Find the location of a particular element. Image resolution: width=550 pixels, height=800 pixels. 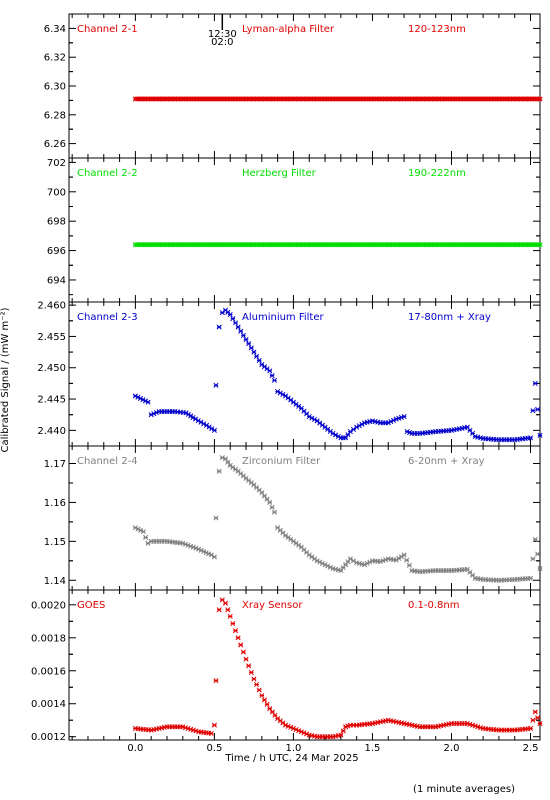

y-tick-label: 2.450 is located at coordinates (51, 368).